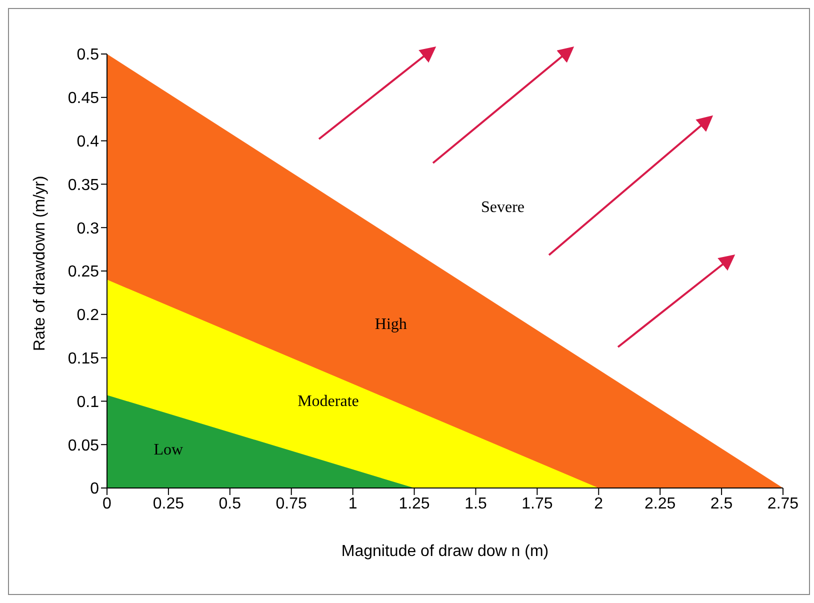 Image resolution: width=814 pixels, height=603 pixels. Describe the element at coordinates (84, 272) in the screenshot. I see `y-tick-label: 0.25` at that location.